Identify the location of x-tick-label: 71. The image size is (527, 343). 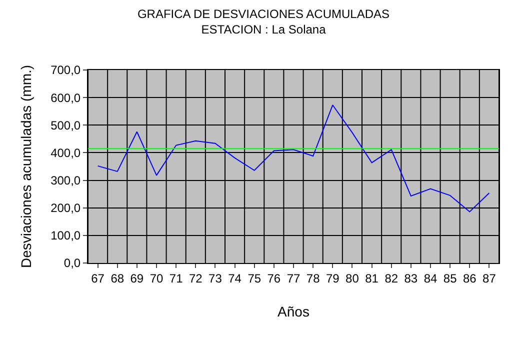
(176, 278).